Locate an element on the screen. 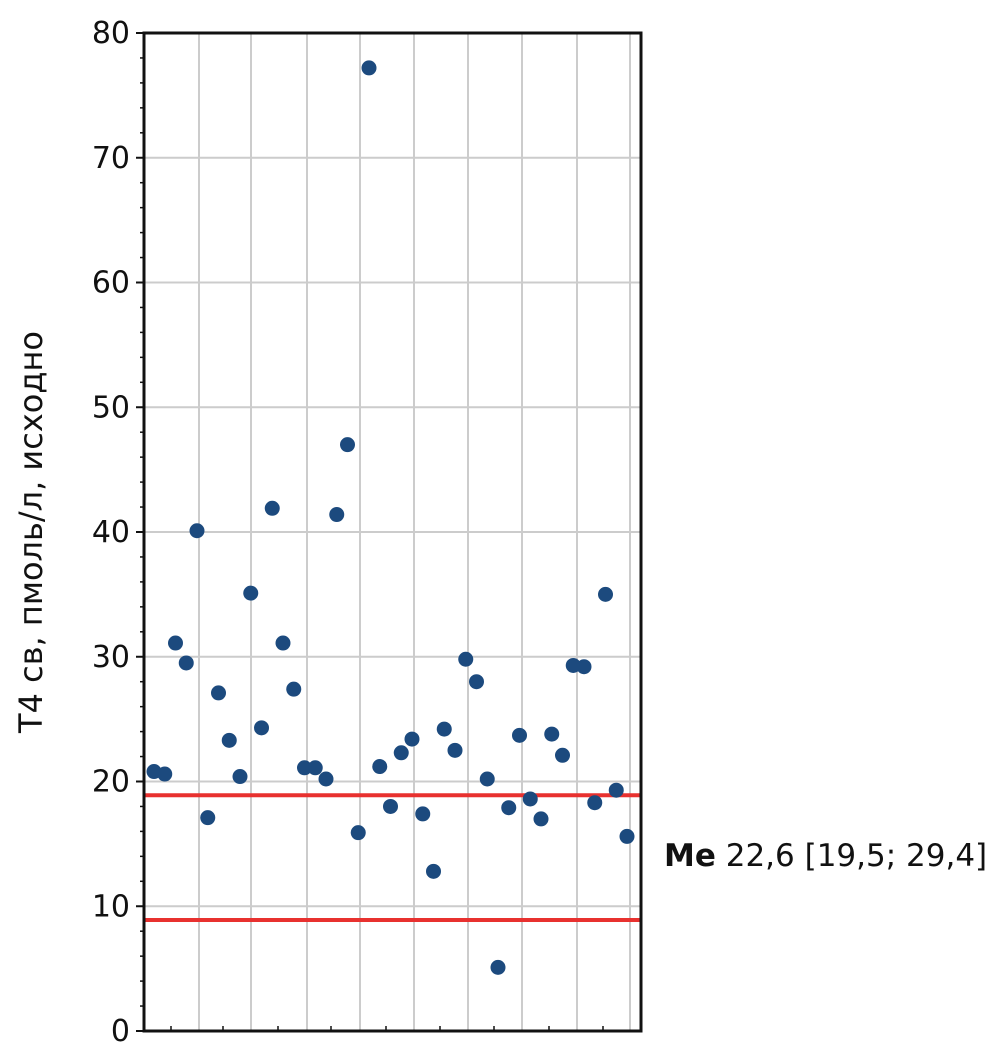 The height and width of the screenshot is (1056, 998). median-annotation: Me 22,6 [19,5; 29,4] is located at coordinates (825, 856).